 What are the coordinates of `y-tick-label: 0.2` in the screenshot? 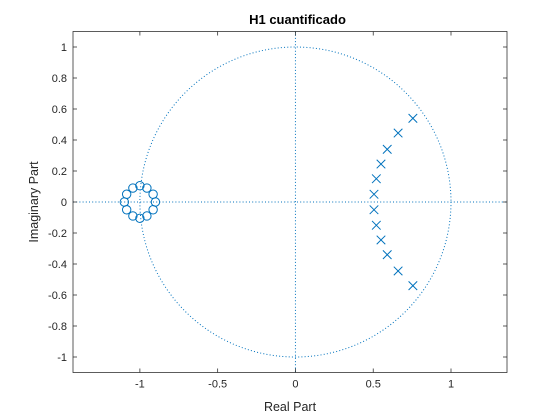 It's located at (59, 172).